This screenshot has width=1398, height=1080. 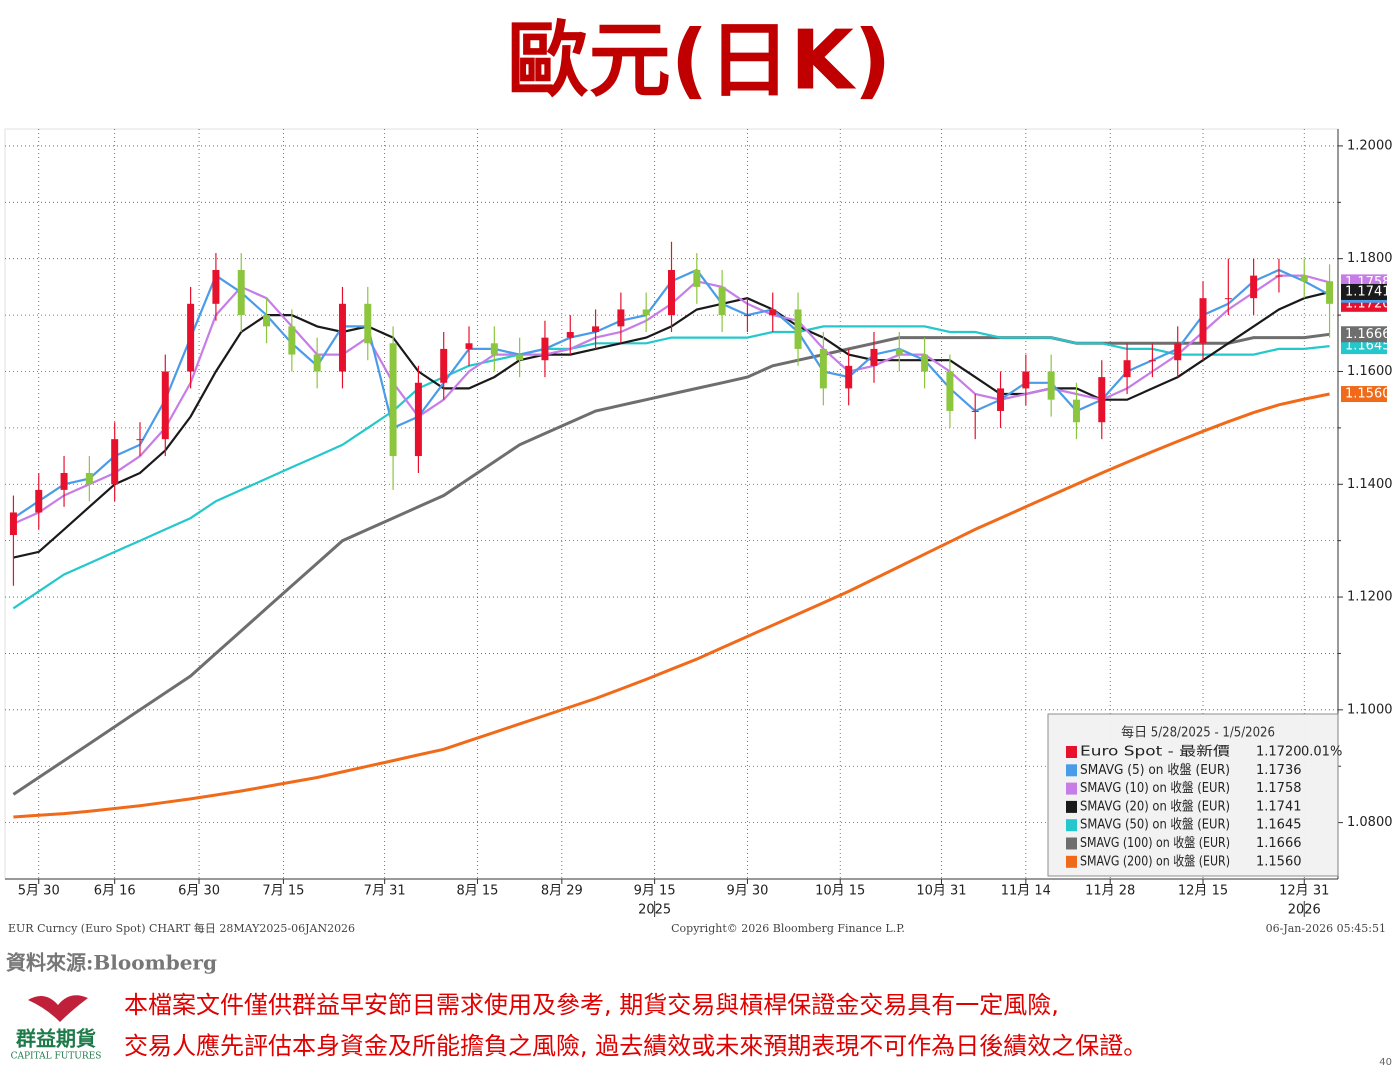 What do you see at coordinates (1279, 752) in the screenshot?
I see `legend-value: 1.1720` at bounding box center [1279, 752].